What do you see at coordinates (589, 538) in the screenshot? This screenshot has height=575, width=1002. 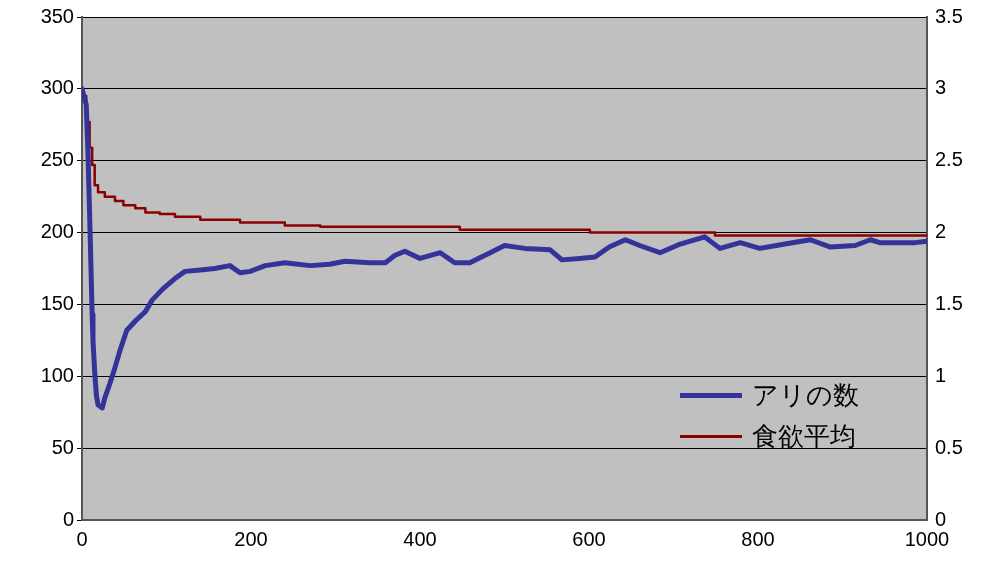 I see `x-tick-label: 600` at bounding box center [589, 538].